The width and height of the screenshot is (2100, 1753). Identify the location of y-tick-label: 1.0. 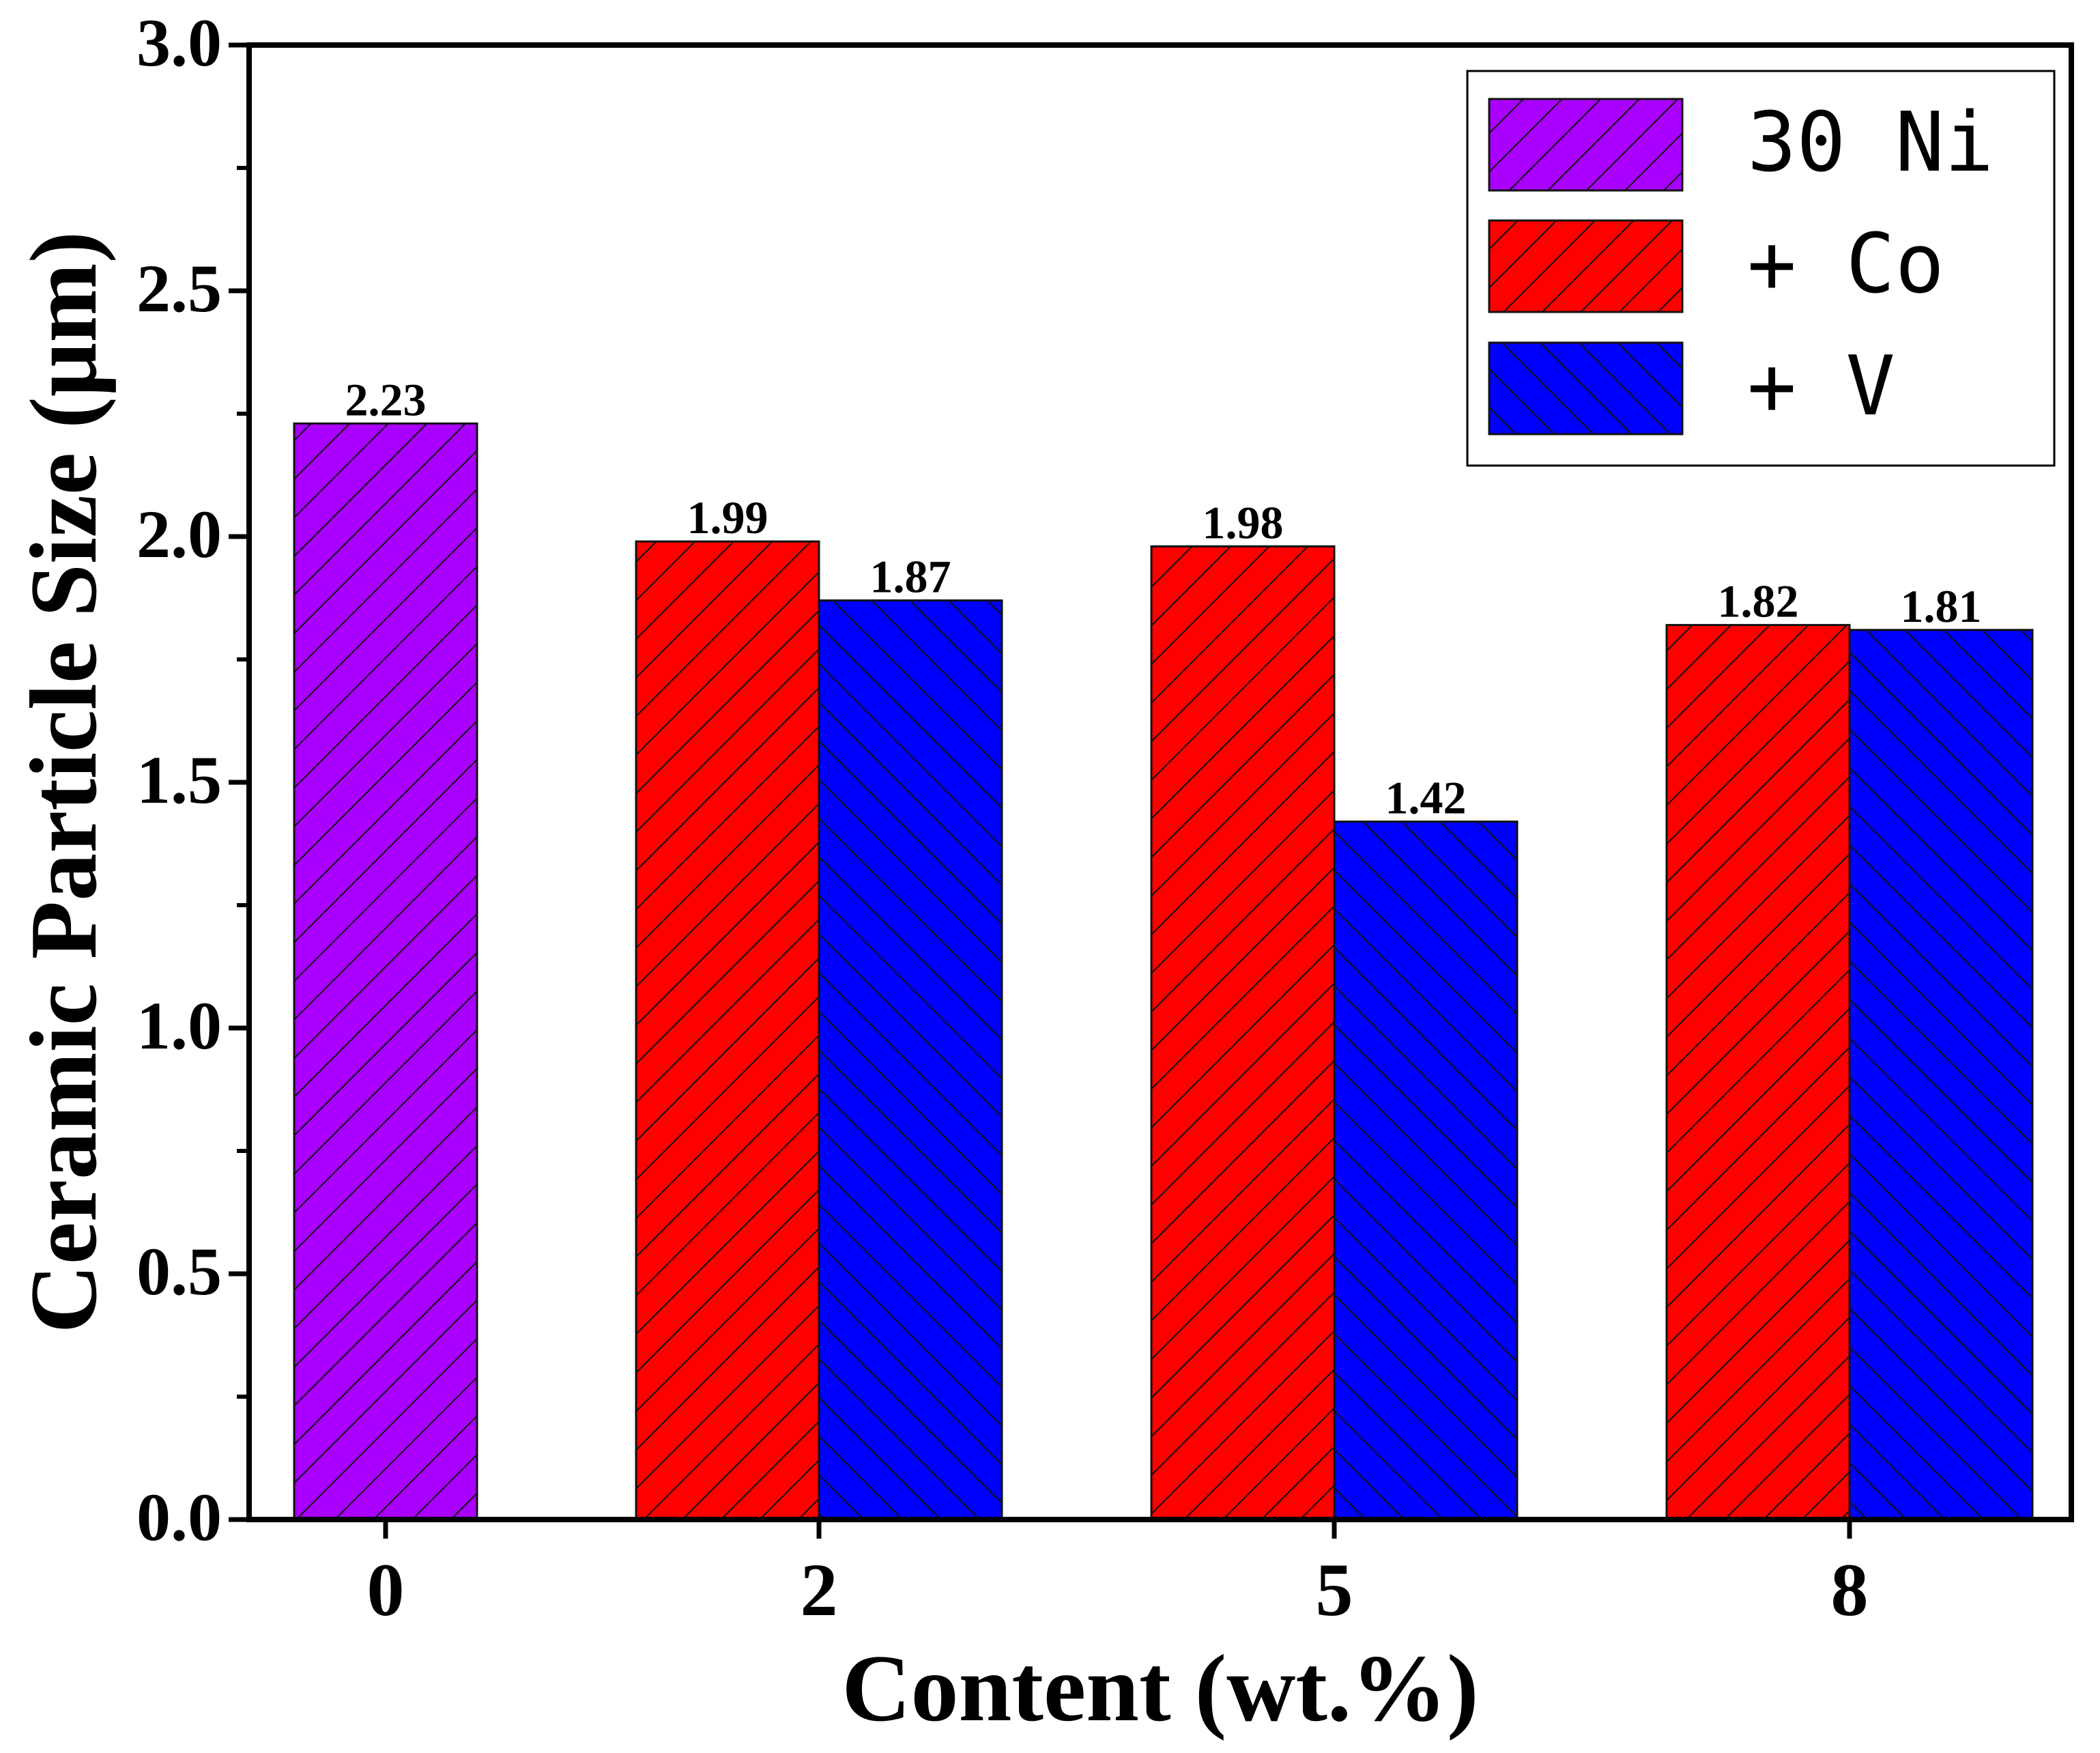
(179, 1026).